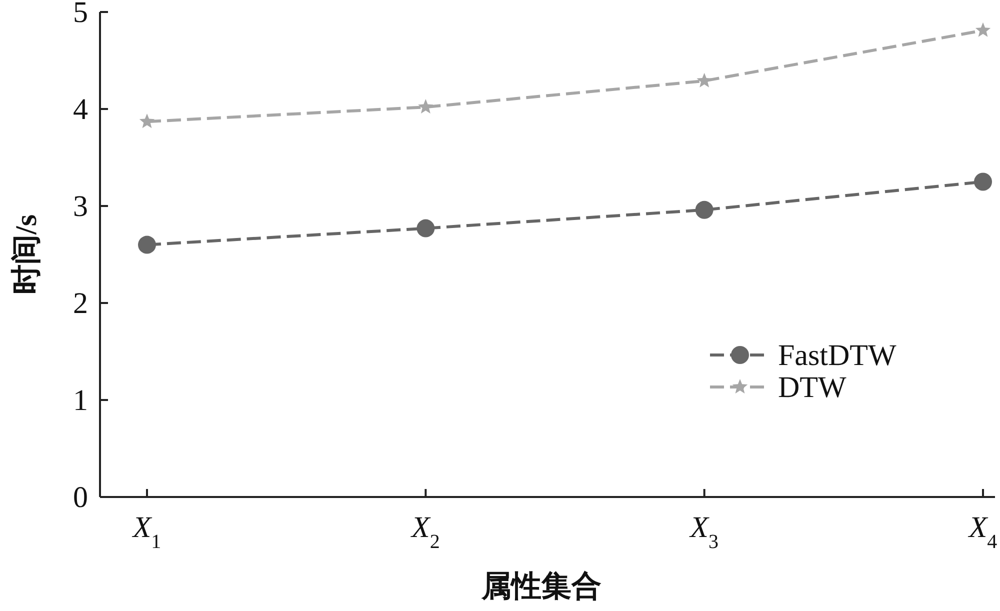 This screenshot has width=1000, height=611. I want to click on y-tick-label: 2, so click(80, 303).